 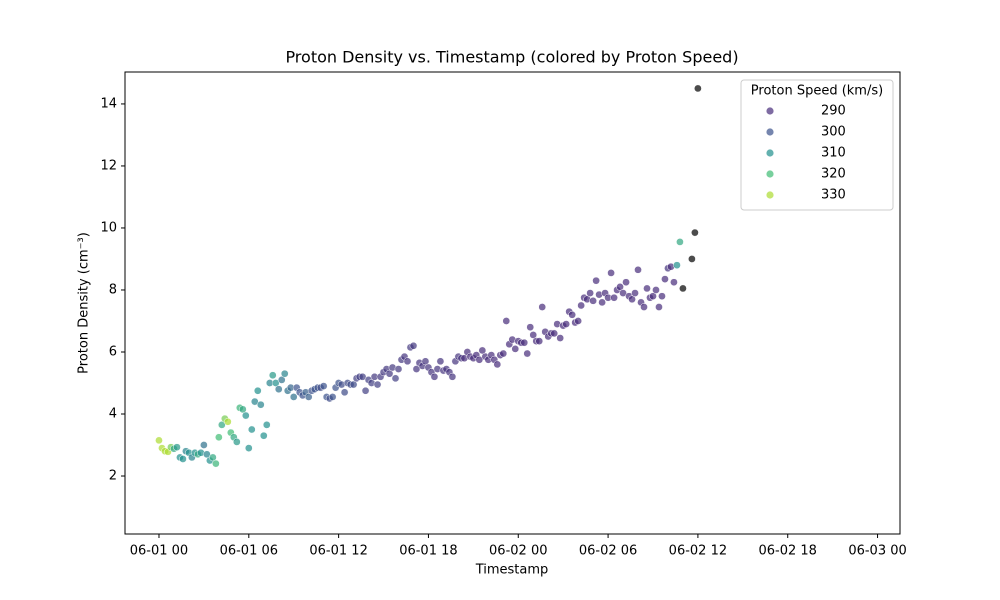 What do you see at coordinates (877, 551) in the screenshot?
I see `x-tick-label: 06-03 00` at bounding box center [877, 551].